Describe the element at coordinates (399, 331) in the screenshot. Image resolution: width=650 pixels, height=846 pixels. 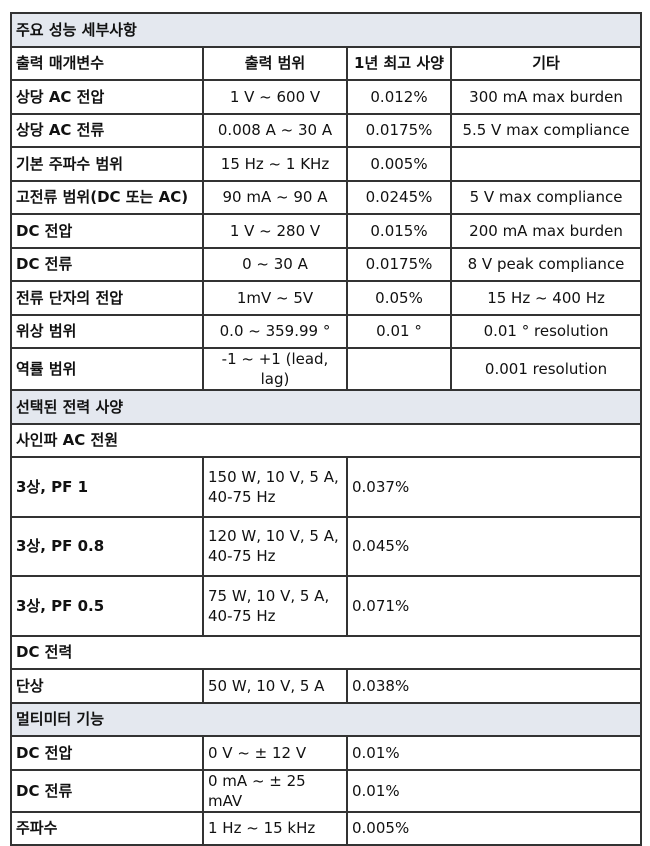
I see `row-spec: 0.01 °` at that location.